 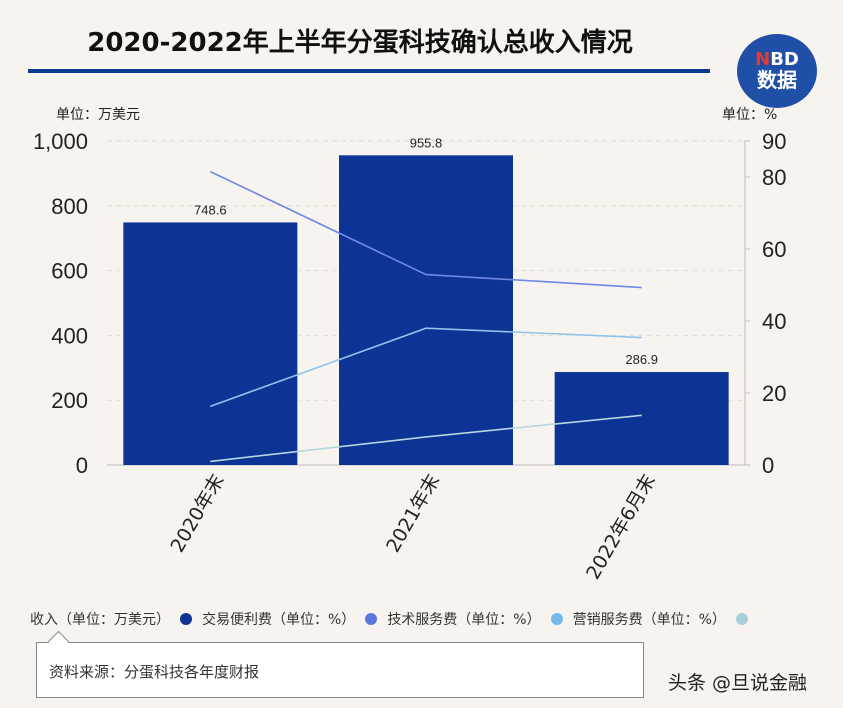 I want to click on y-left-tick-label: 400, so click(x=69, y=335).